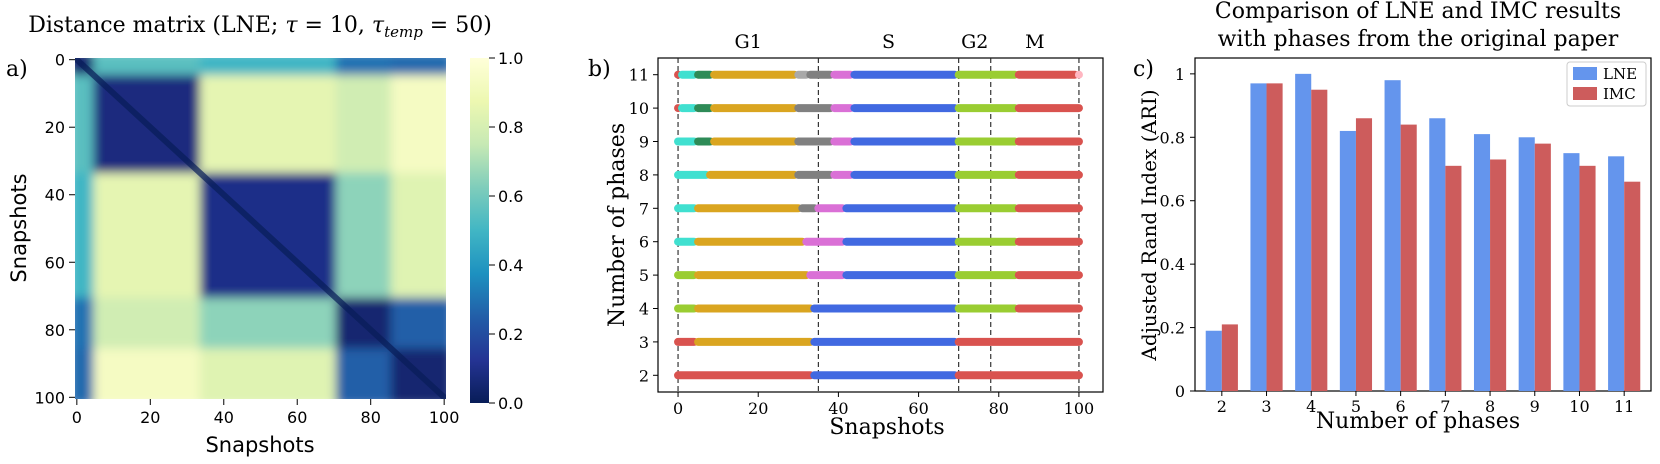  I want to click on panel-c-label: c), so click(1143, 69).